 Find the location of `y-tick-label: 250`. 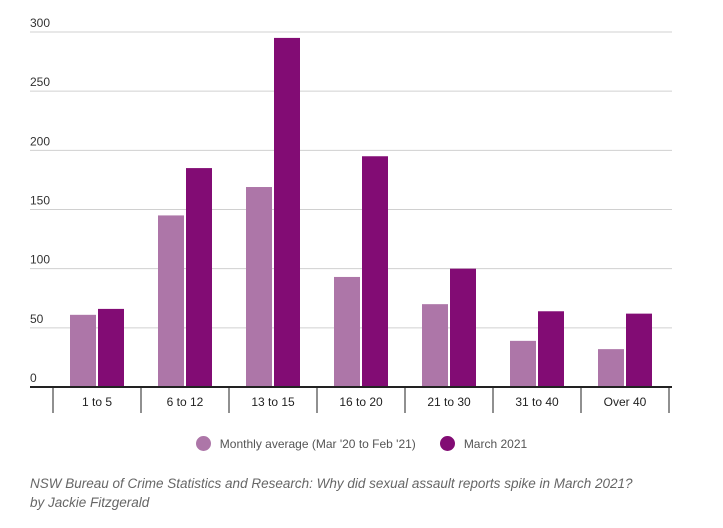

y-tick-label: 250 is located at coordinates (40, 82).